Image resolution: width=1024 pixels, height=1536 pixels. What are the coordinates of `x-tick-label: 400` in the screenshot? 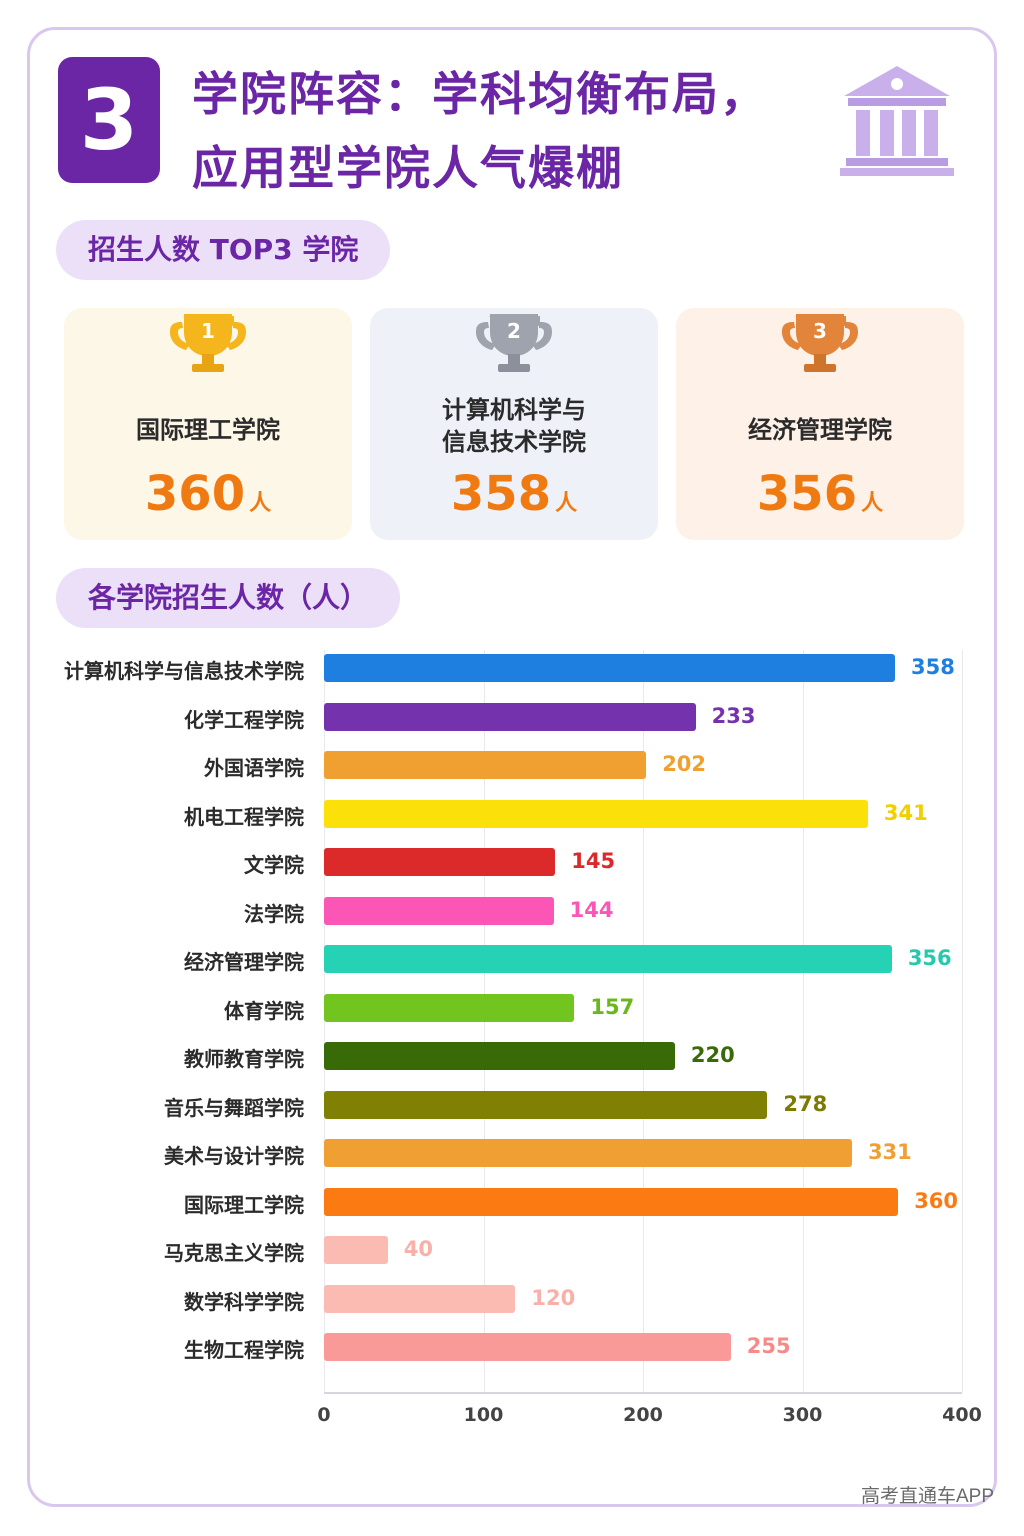 It's located at (962, 1414).